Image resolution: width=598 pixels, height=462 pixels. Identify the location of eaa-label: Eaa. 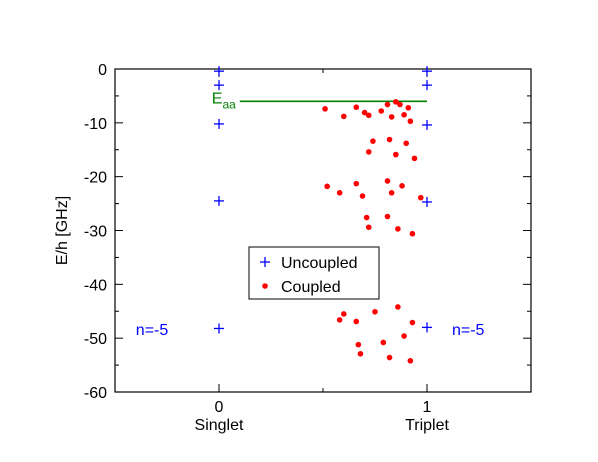
(224, 100).